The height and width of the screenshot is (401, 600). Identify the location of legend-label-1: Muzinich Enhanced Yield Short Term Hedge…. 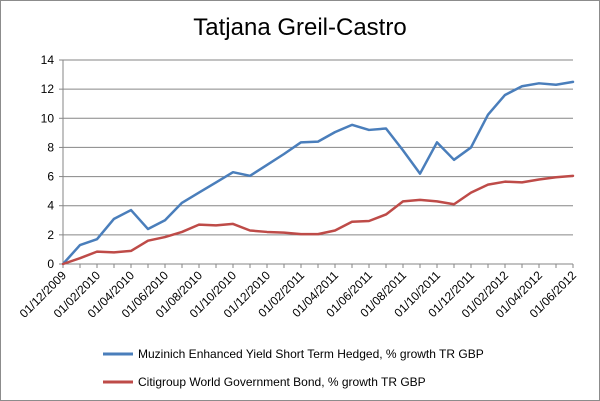
(311, 354).